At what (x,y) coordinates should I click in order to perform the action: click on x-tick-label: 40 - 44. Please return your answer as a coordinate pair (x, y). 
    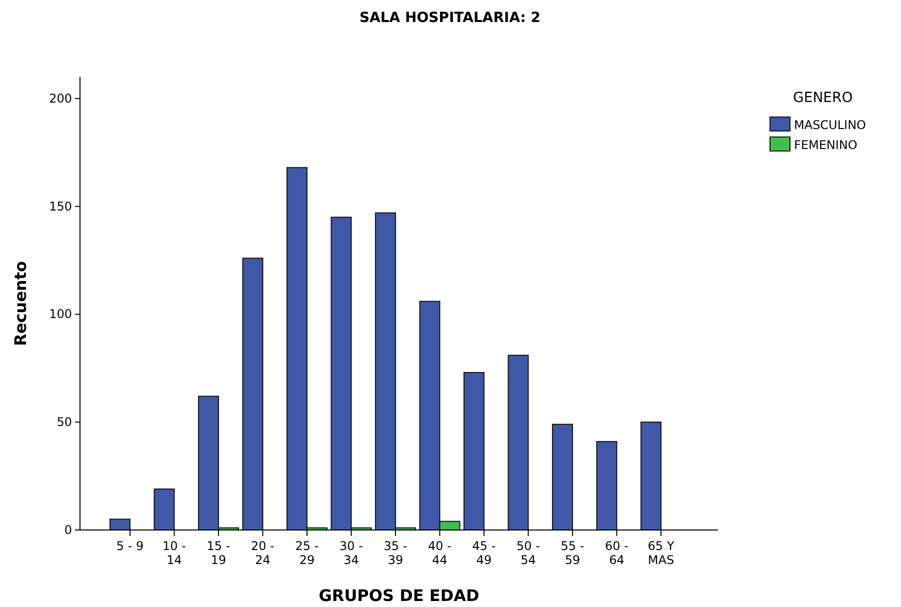
    Looking at the image, I should click on (440, 553).